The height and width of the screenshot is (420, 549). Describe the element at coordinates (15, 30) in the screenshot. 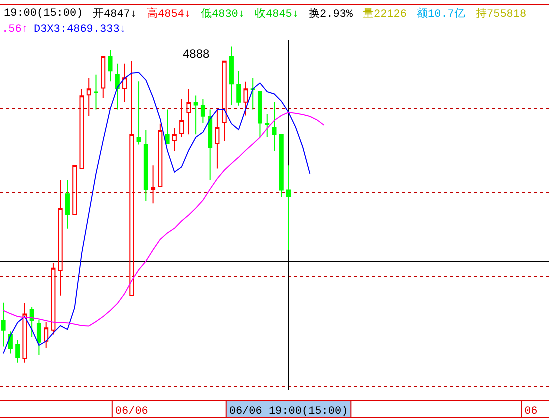

I see `text: .56↑` at that location.